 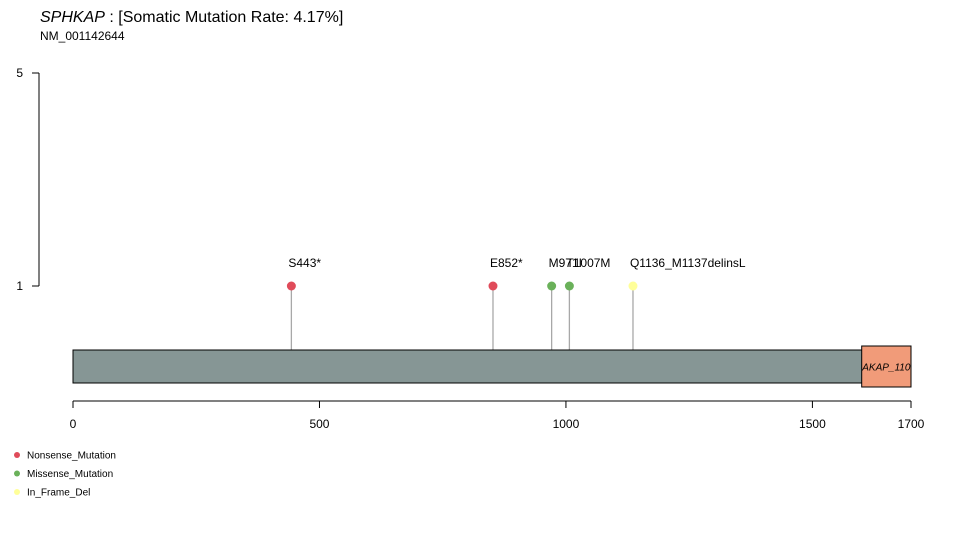 I want to click on x-tick-label: 1700, so click(x=911, y=424).